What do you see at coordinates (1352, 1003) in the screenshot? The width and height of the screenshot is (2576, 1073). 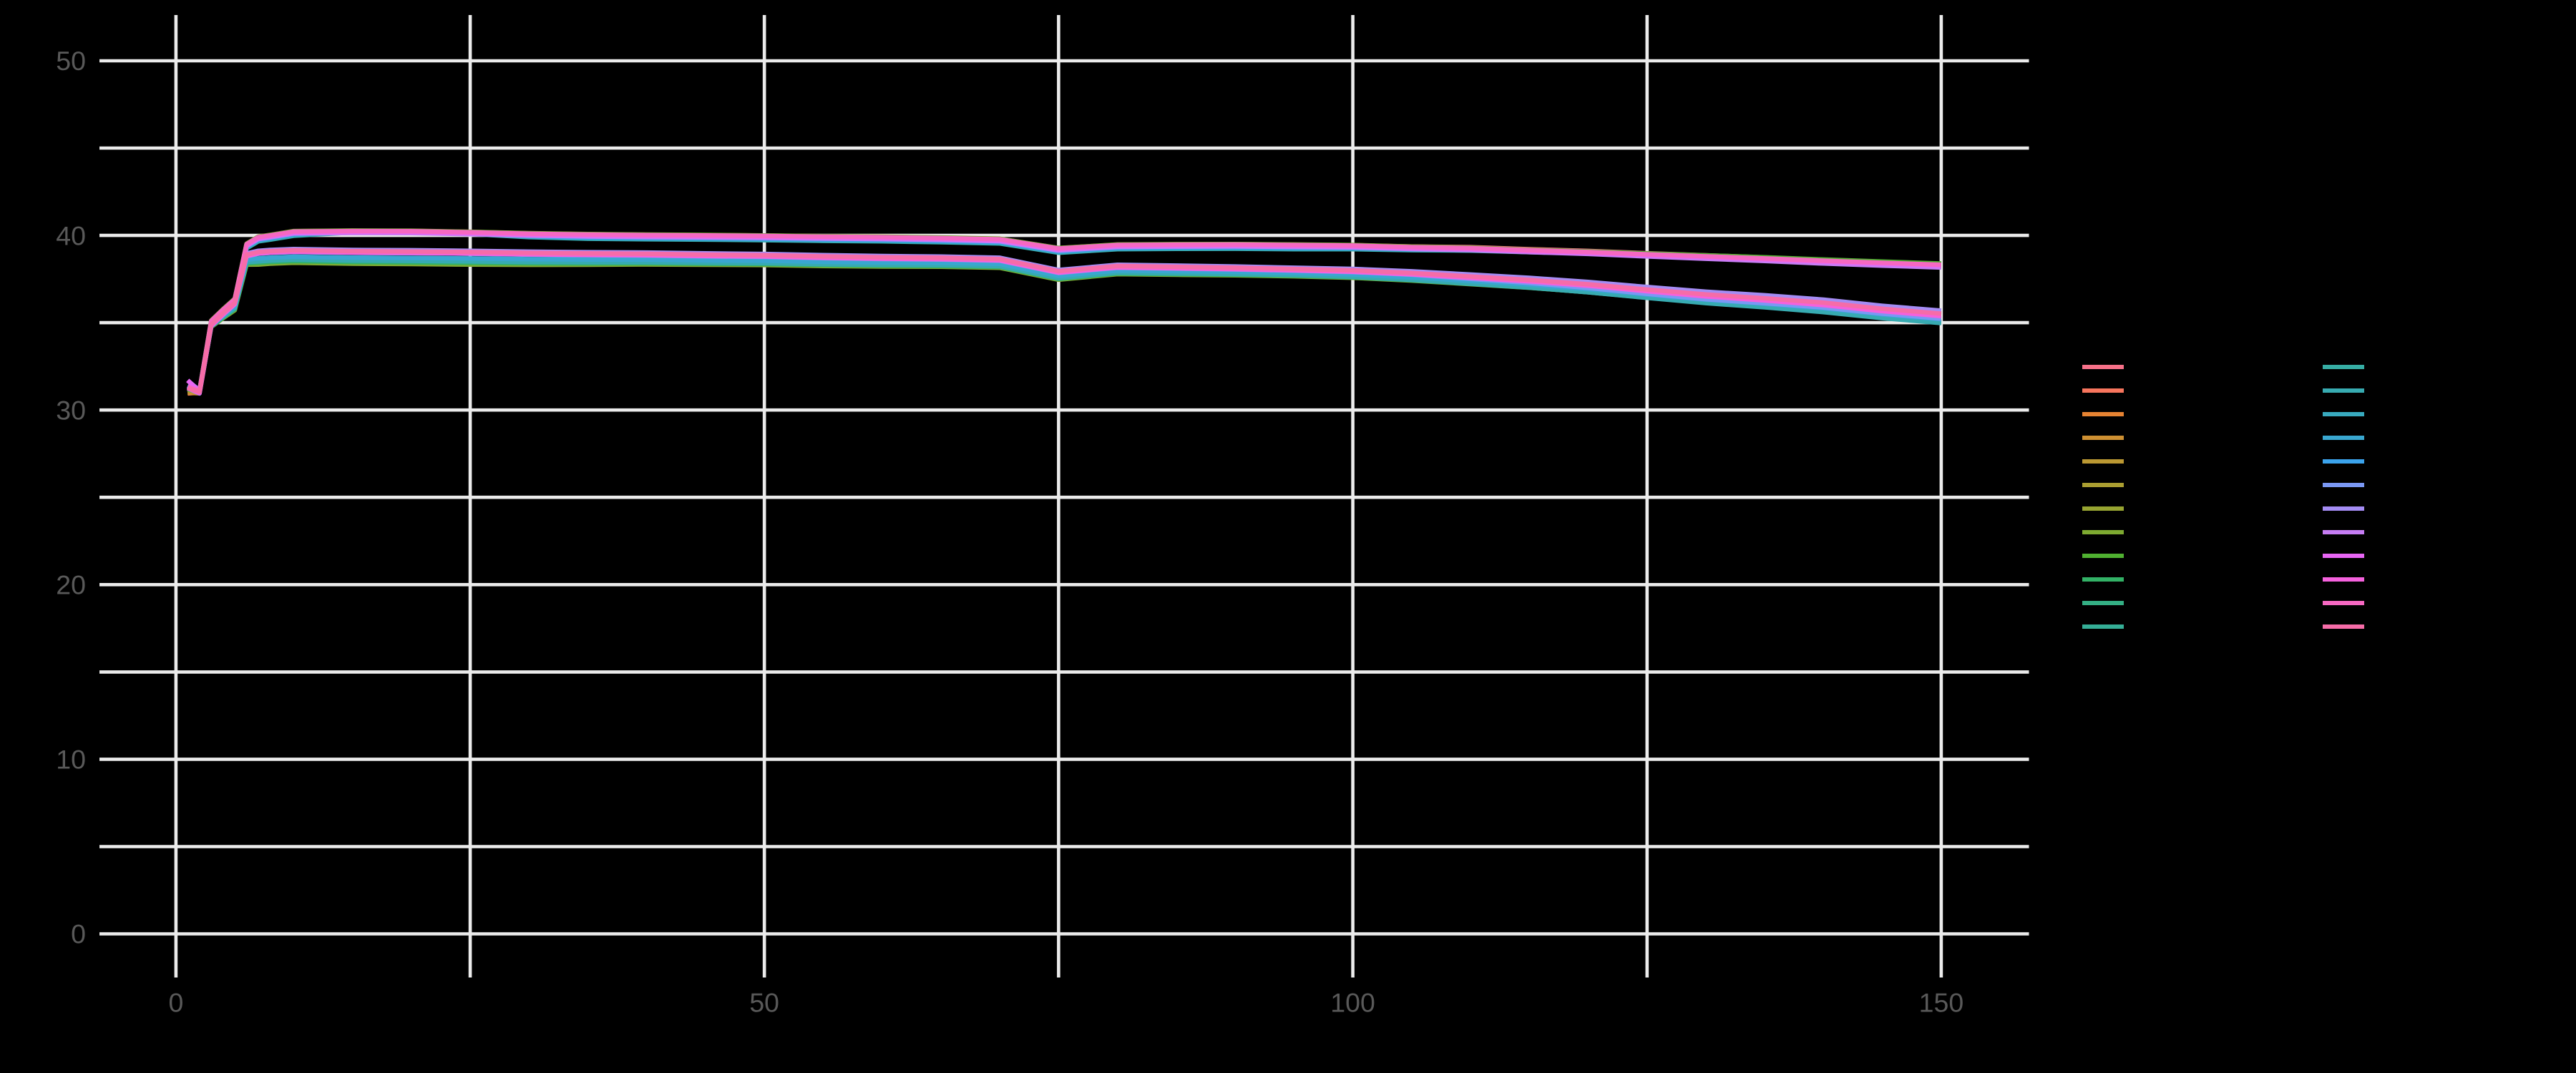 I see `svg-text: 100` at bounding box center [1352, 1003].